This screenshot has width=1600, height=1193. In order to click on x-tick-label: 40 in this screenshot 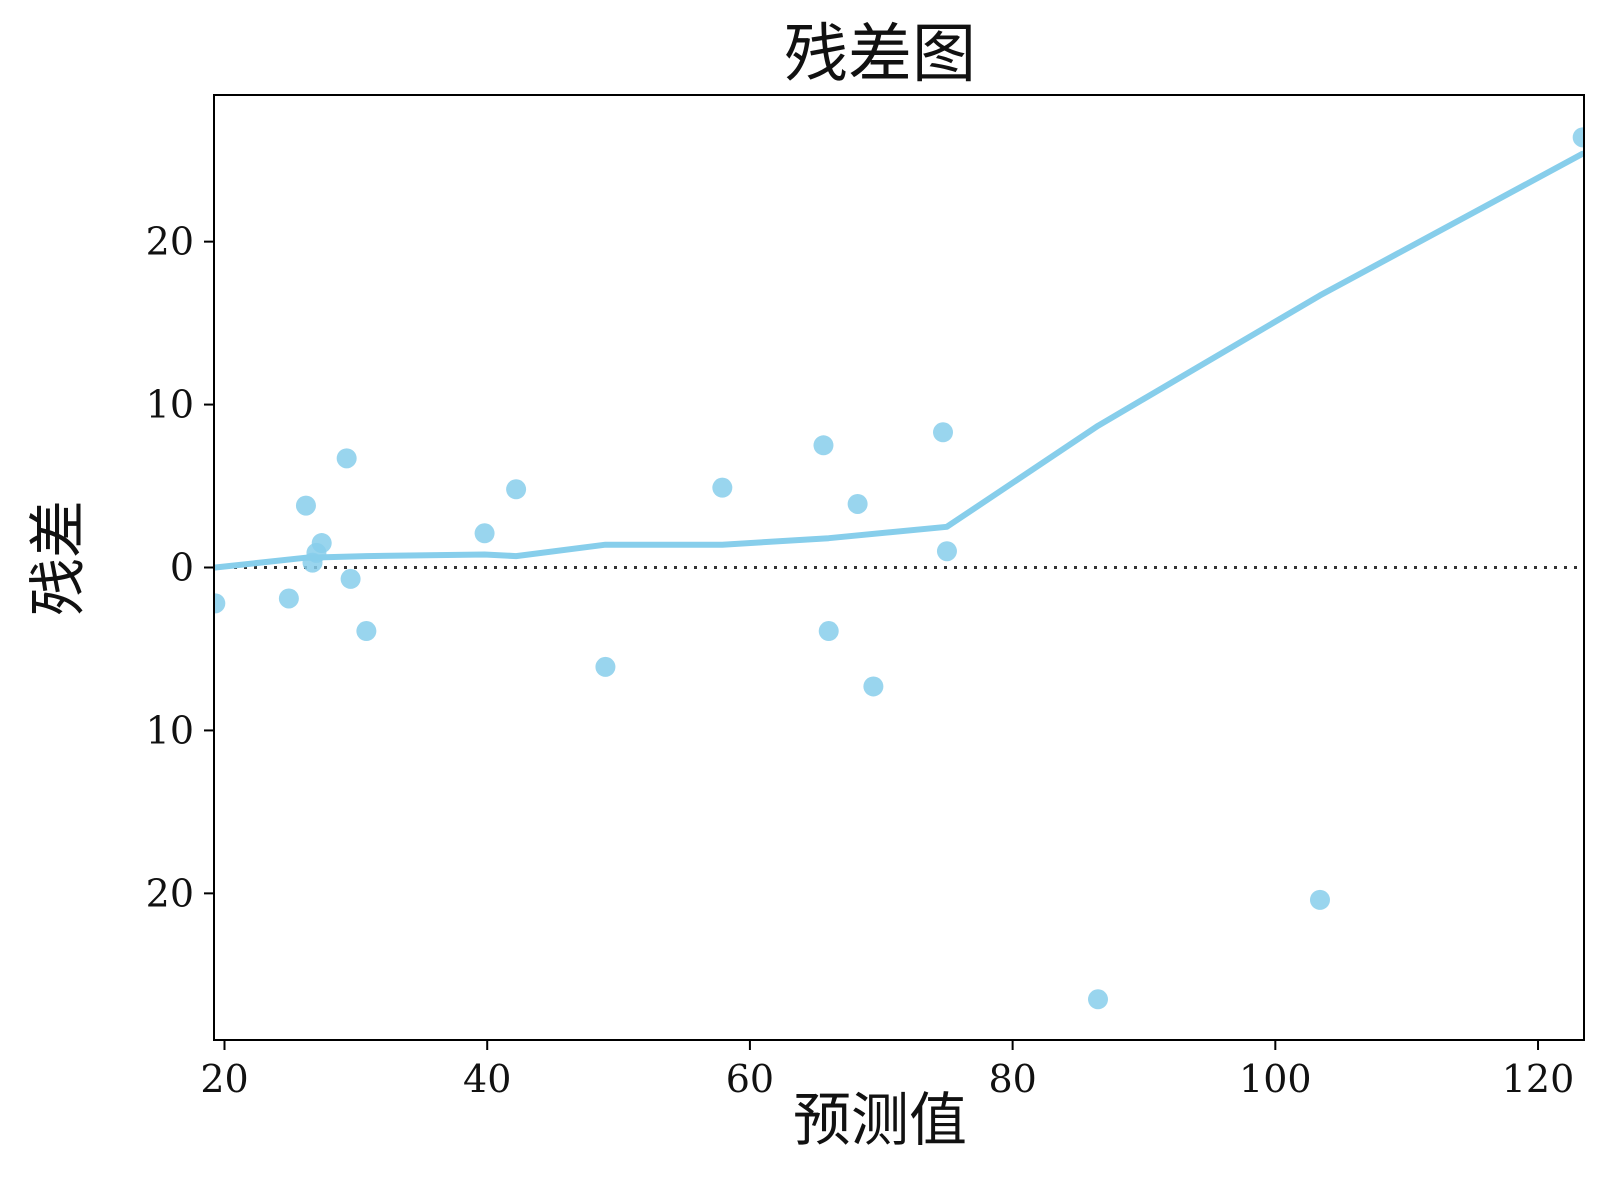, I will do `click(487, 1079)`.